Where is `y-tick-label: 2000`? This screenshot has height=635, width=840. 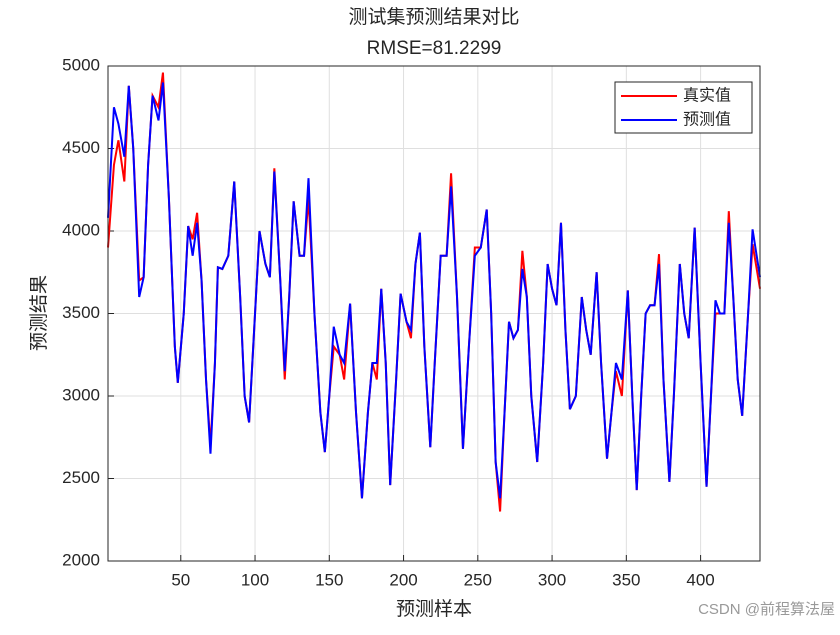 y-tick-label: 2000 is located at coordinates (81, 559).